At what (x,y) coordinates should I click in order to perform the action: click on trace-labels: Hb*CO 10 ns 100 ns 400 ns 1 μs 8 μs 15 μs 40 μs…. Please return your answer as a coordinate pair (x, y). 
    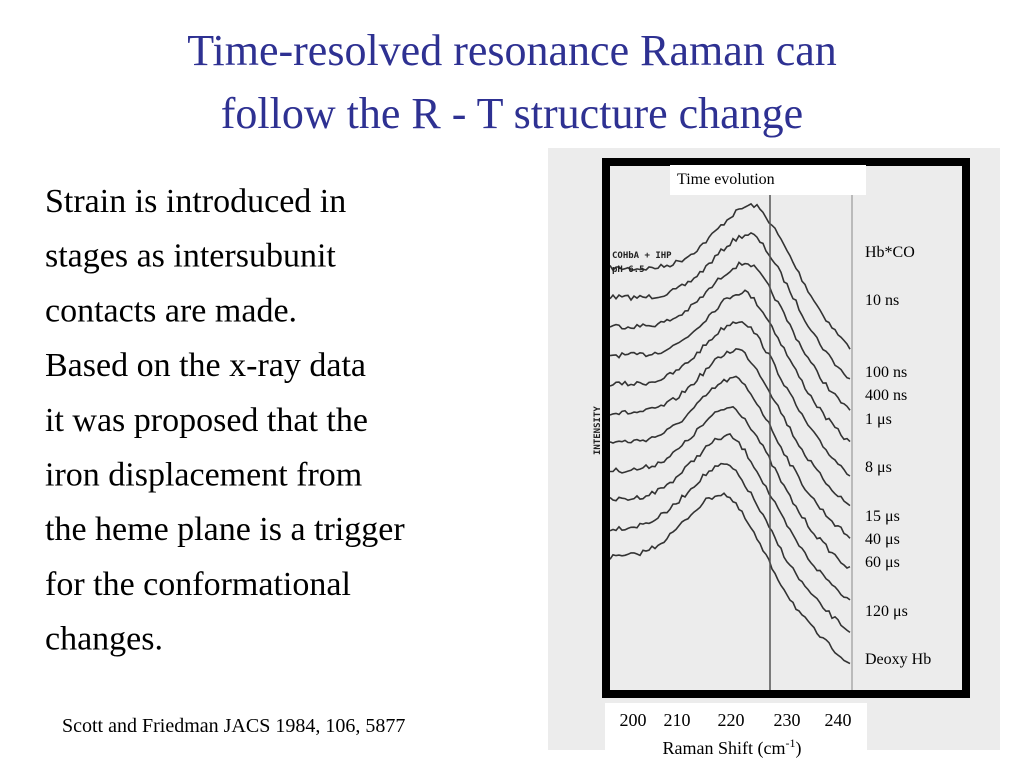
    Looking at the image, I should click on (898, 456).